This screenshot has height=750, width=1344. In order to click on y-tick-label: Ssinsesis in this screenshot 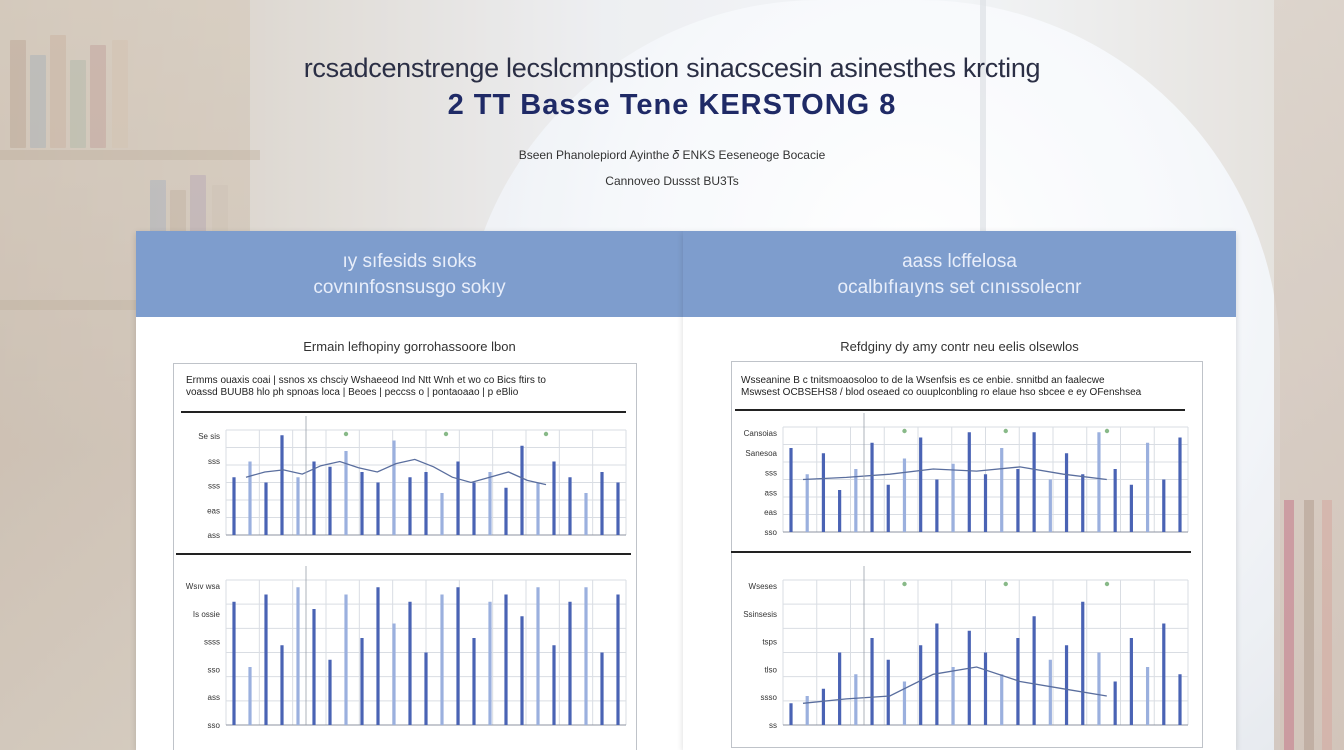, I will do `click(760, 614)`.